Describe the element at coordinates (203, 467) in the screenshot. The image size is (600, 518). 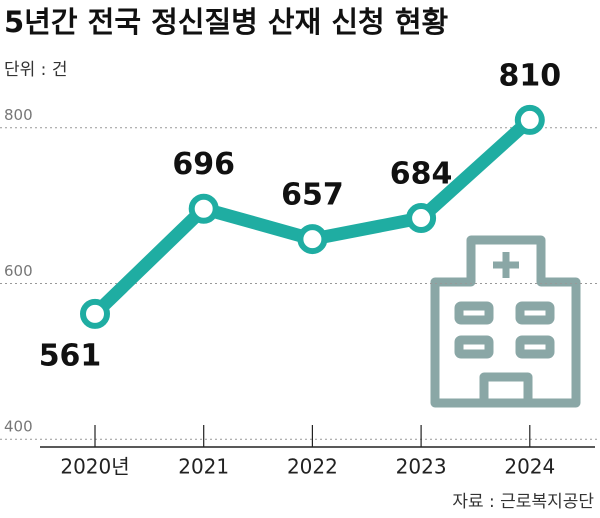
I see `x-tick-label: 2021` at that location.